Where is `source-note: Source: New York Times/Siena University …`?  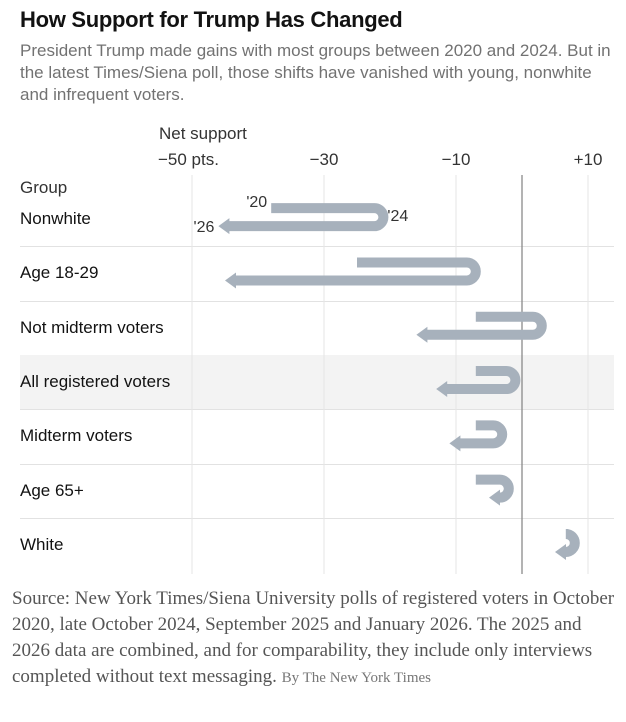
source-note: Source: New York Times/Siena University … is located at coordinates (315, 638).